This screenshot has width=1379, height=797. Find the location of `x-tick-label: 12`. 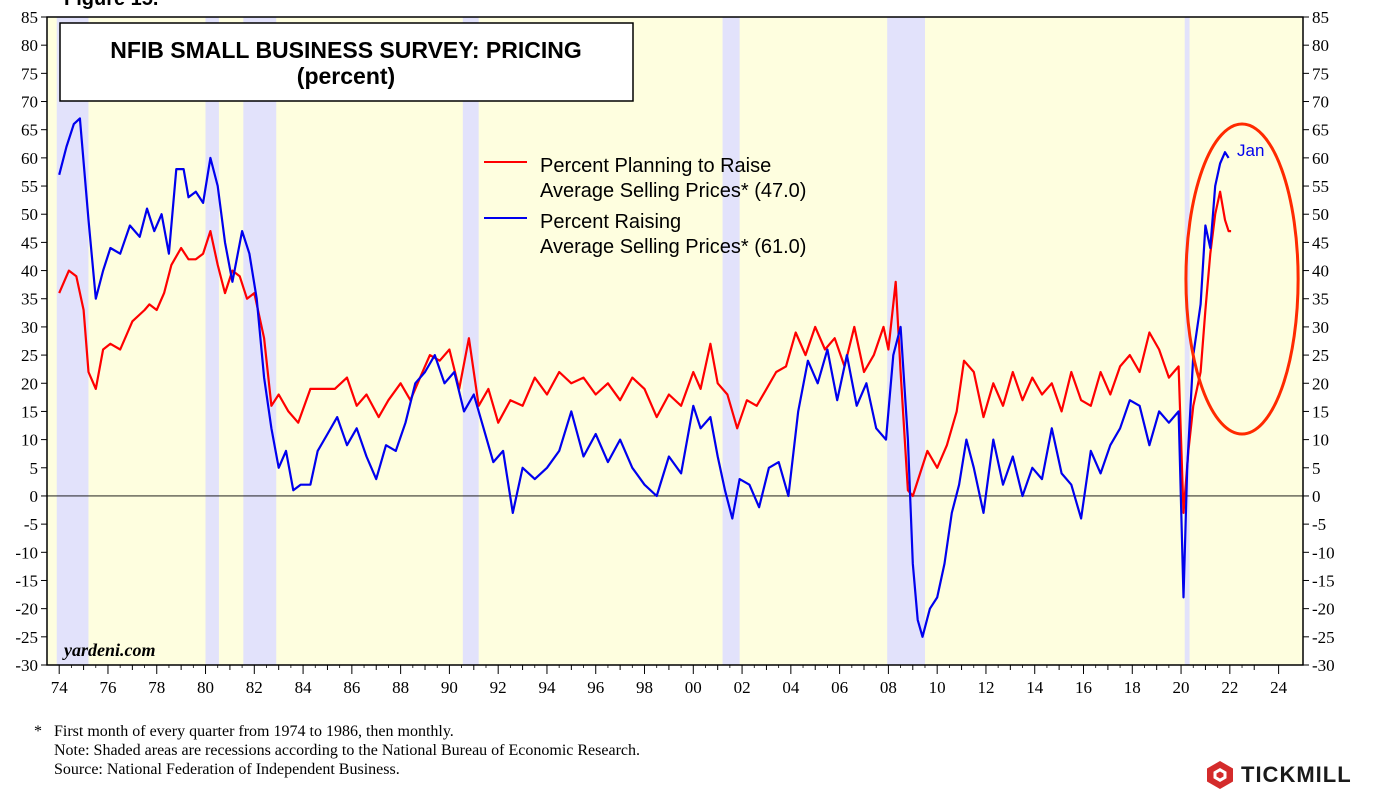

x-tick-label: 12 is located at coordinates (985, 687).